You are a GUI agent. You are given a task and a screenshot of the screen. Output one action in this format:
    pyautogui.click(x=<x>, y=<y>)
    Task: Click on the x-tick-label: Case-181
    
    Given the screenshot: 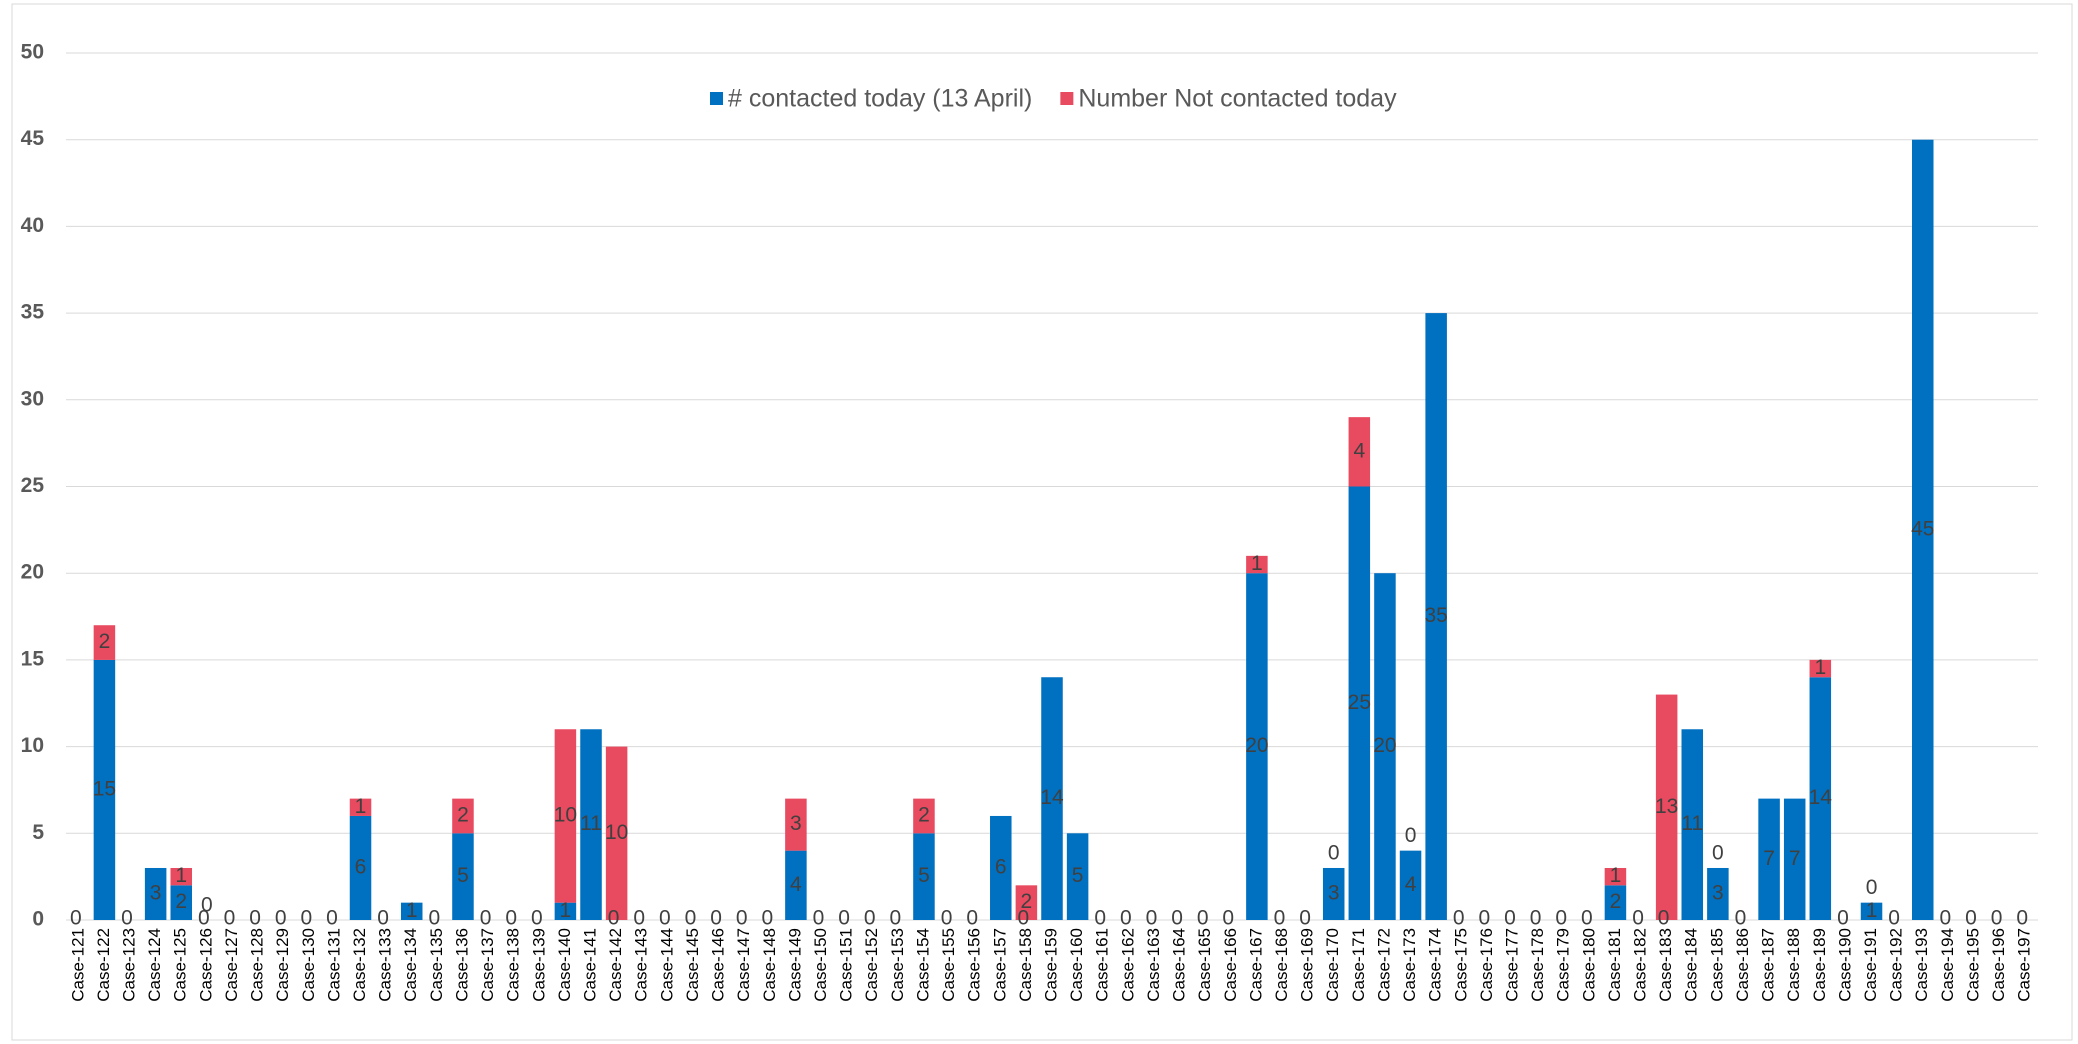 What is the action you would take?
    pyautogui.click(x=1614, y=965)
    